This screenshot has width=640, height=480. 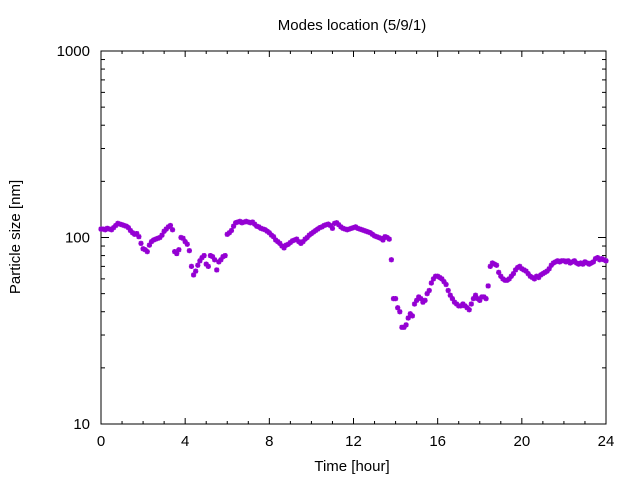 What do you see at coordinates (353, 441) in the screenshot?
I see `x-tick-label: 12` at bounding box center [353, 441].